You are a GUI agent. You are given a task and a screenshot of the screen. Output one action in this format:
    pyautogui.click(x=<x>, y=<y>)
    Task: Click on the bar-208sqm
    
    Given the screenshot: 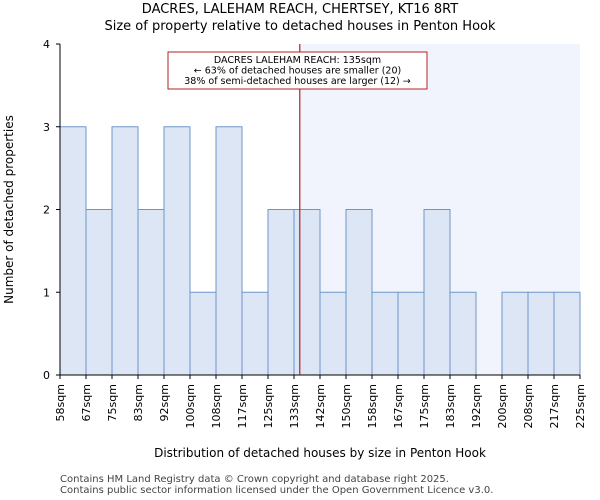 What is the action you would take?
    pyautogui.click(x=541, y=333)
    